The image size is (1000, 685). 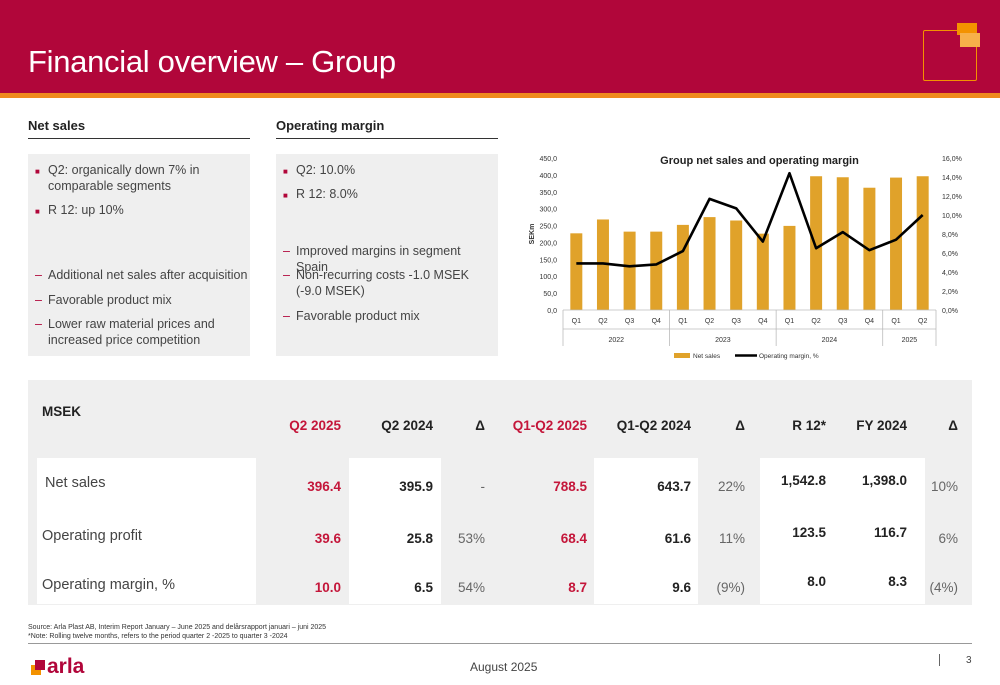 I want to click on y2-tick-label: 4,0%, so click(x=950, y=273).